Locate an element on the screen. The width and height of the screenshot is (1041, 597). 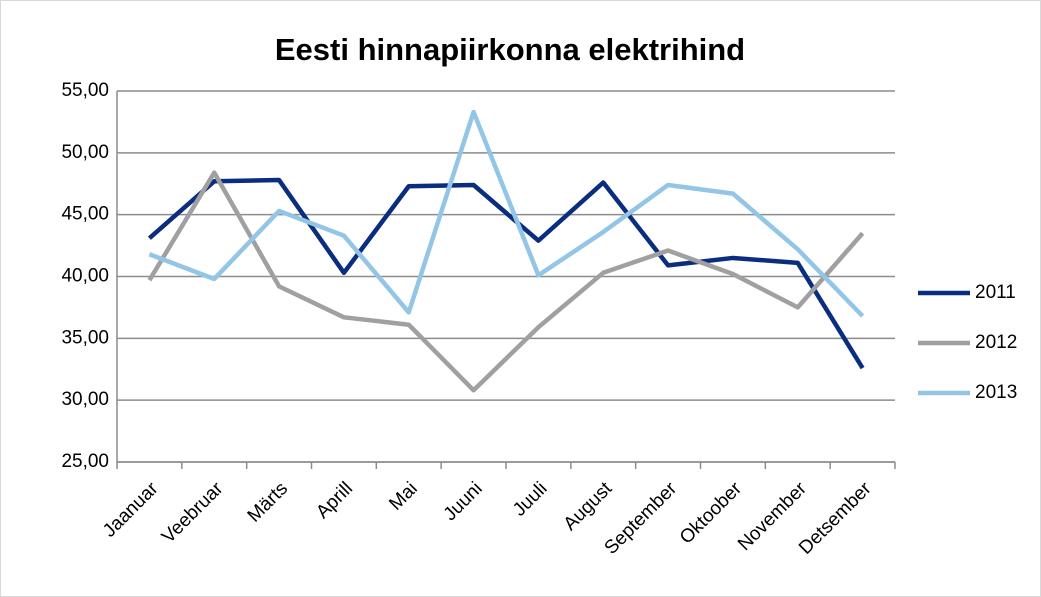
legend-label: 2011 is located at coordinates (995, 292).